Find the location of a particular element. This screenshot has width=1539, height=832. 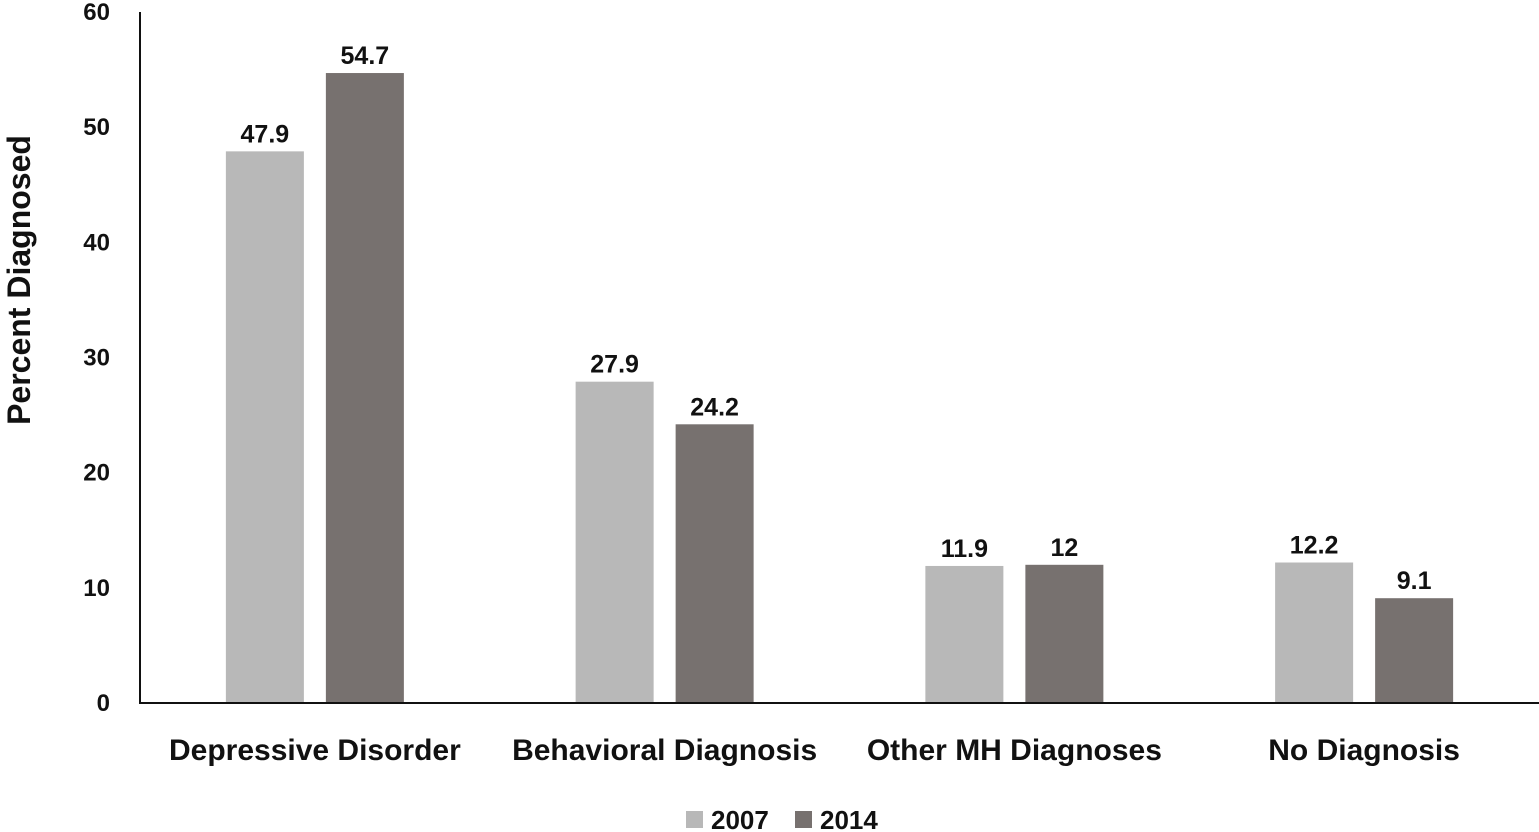

legend-label: 2007 is located at coordinates (740, 818).